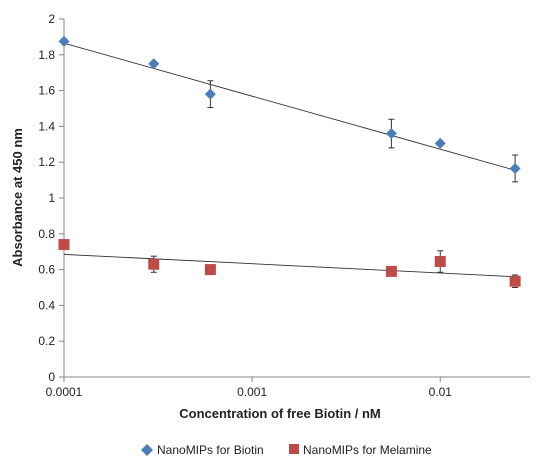 The image size is (536, 462). I want to click on y-tick-label: 1.8, so click(46, 55).